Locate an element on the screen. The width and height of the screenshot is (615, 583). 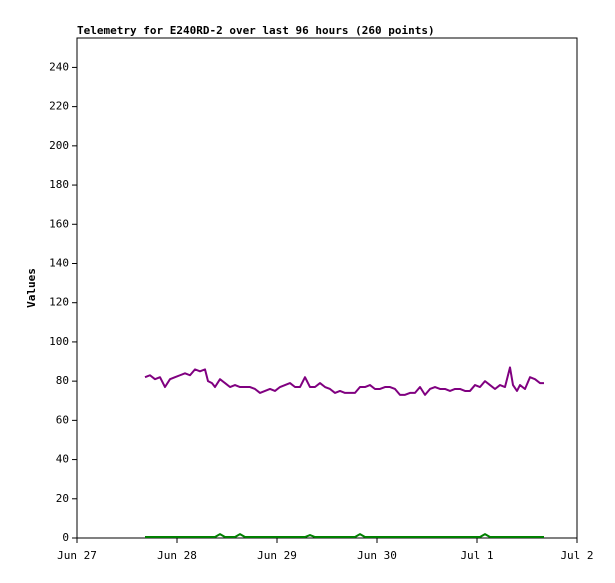
x-tick-label: Jun 30 is located at coordinates (377, 555).